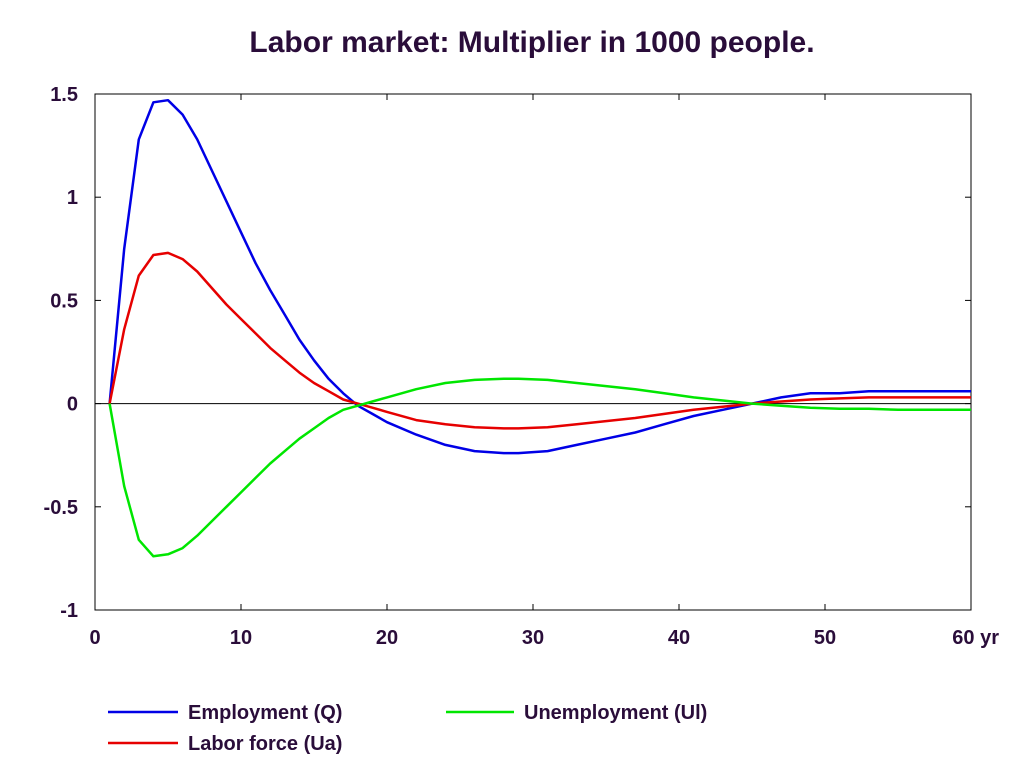  Describe the element at coordinates (64, 301) in the screenshot. I see `y-tick-label: 0.5` at that location.